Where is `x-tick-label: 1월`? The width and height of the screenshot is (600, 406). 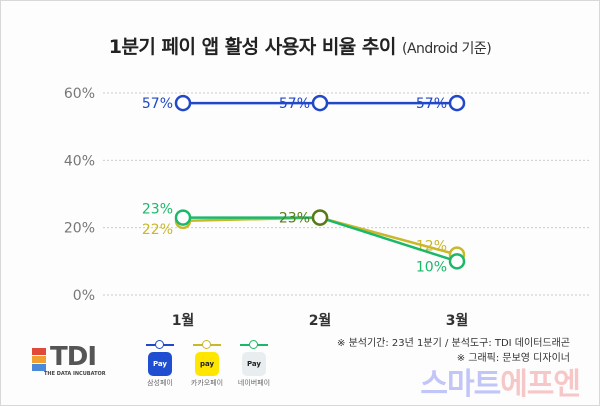
x-tick-label: 1월 is located at coordinates (183, 320).